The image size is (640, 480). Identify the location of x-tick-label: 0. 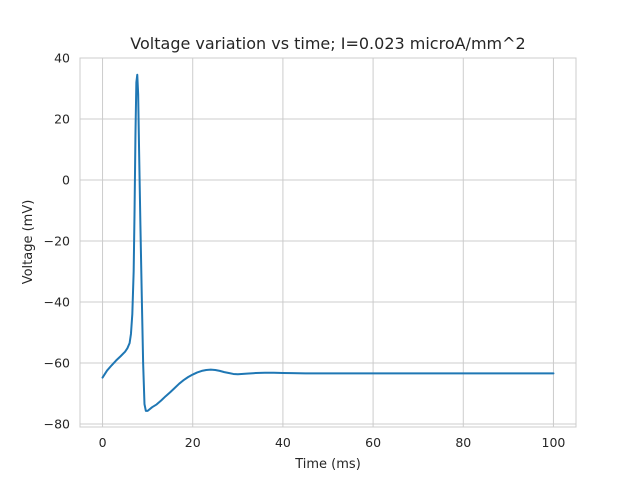
(103, 442).